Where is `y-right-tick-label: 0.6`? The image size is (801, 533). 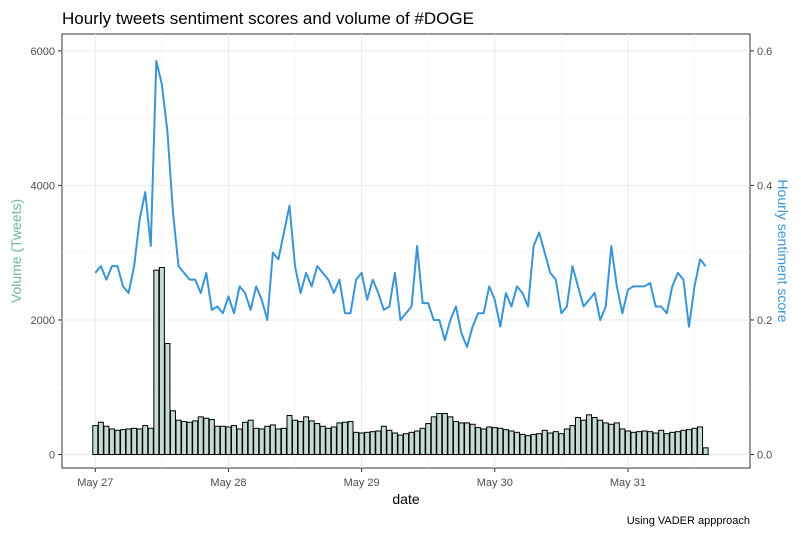 y-right-tick-label: 0.6 is located at coordinates (764, 52).